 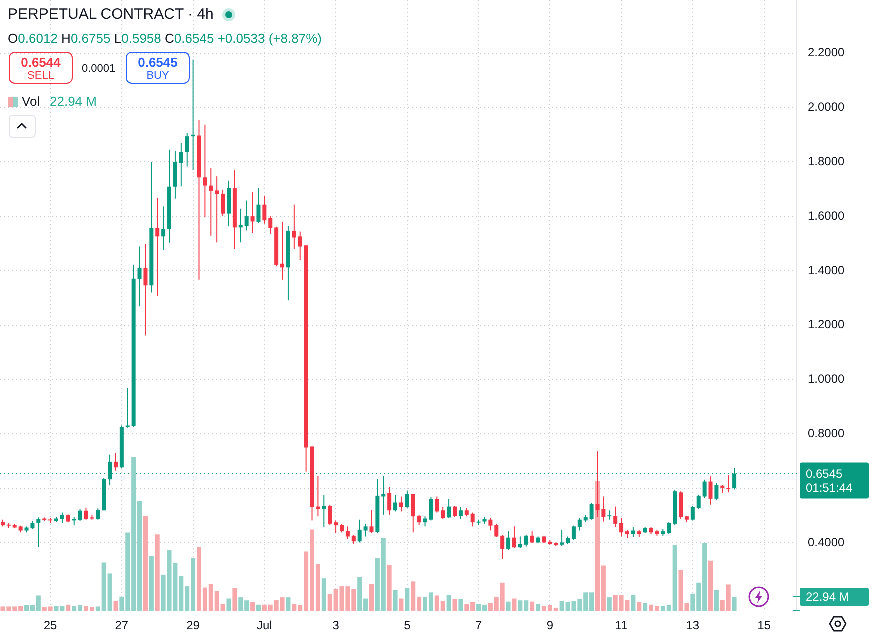 What do you see at coordinates (165, 38) in the screenshot?
I see `text: O0.6012 H0.6755 L0.5958 C0.6545 +0.0533 (+8.87%)` at bounding box center [165, 38].